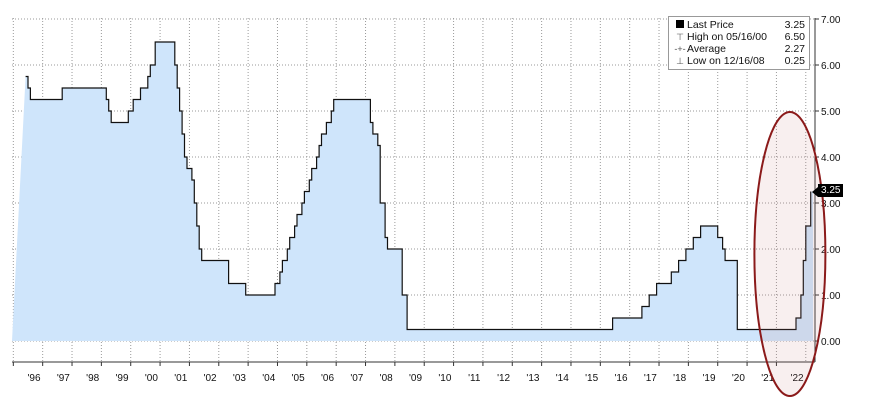 The image size is (893, 413). I want to click on x-tick-label: '96, so click(33, 378).